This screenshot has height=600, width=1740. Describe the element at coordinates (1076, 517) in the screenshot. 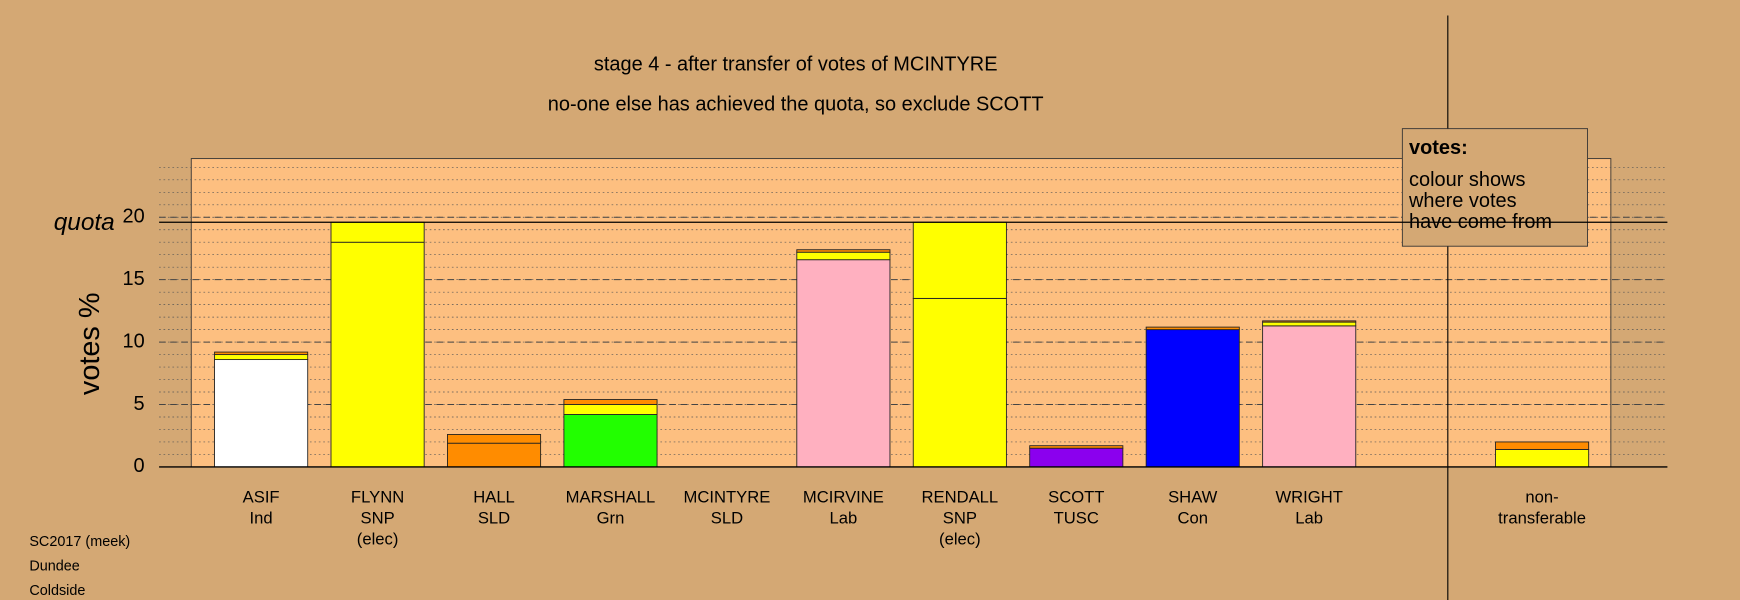

I see `x-tick-label: TUSC` at that location.